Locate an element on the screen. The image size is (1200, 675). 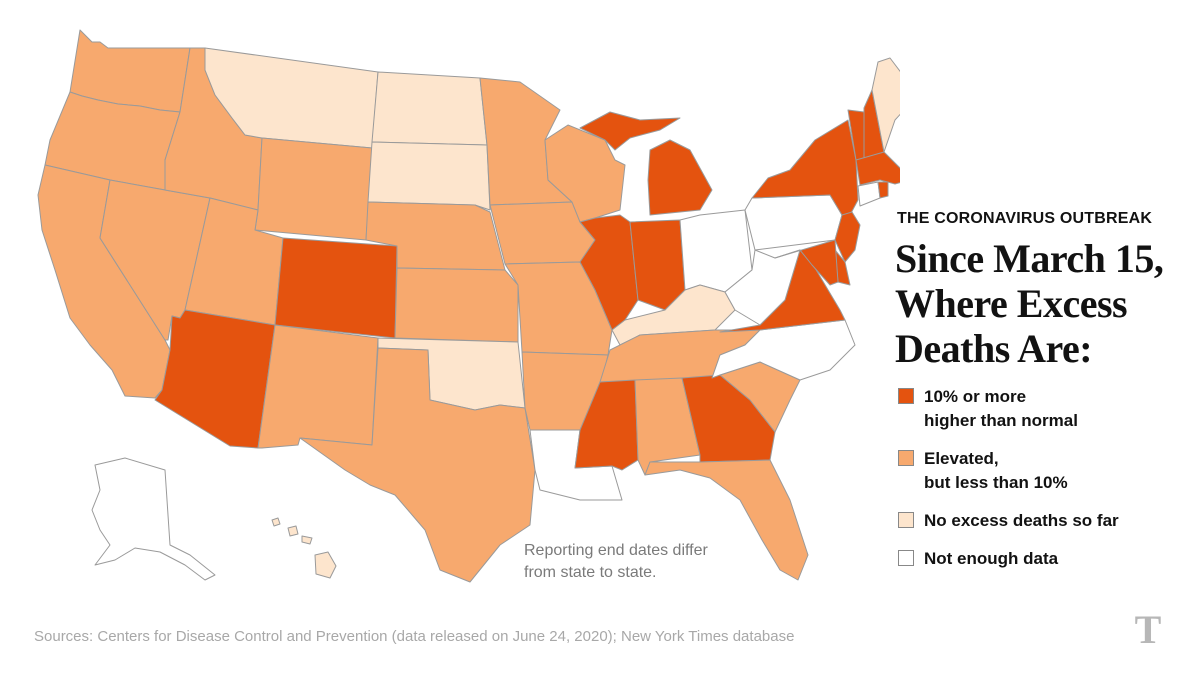
kicker: THE CORONAVIRUS OUTBREAK is located at coordinates (1025, 218).